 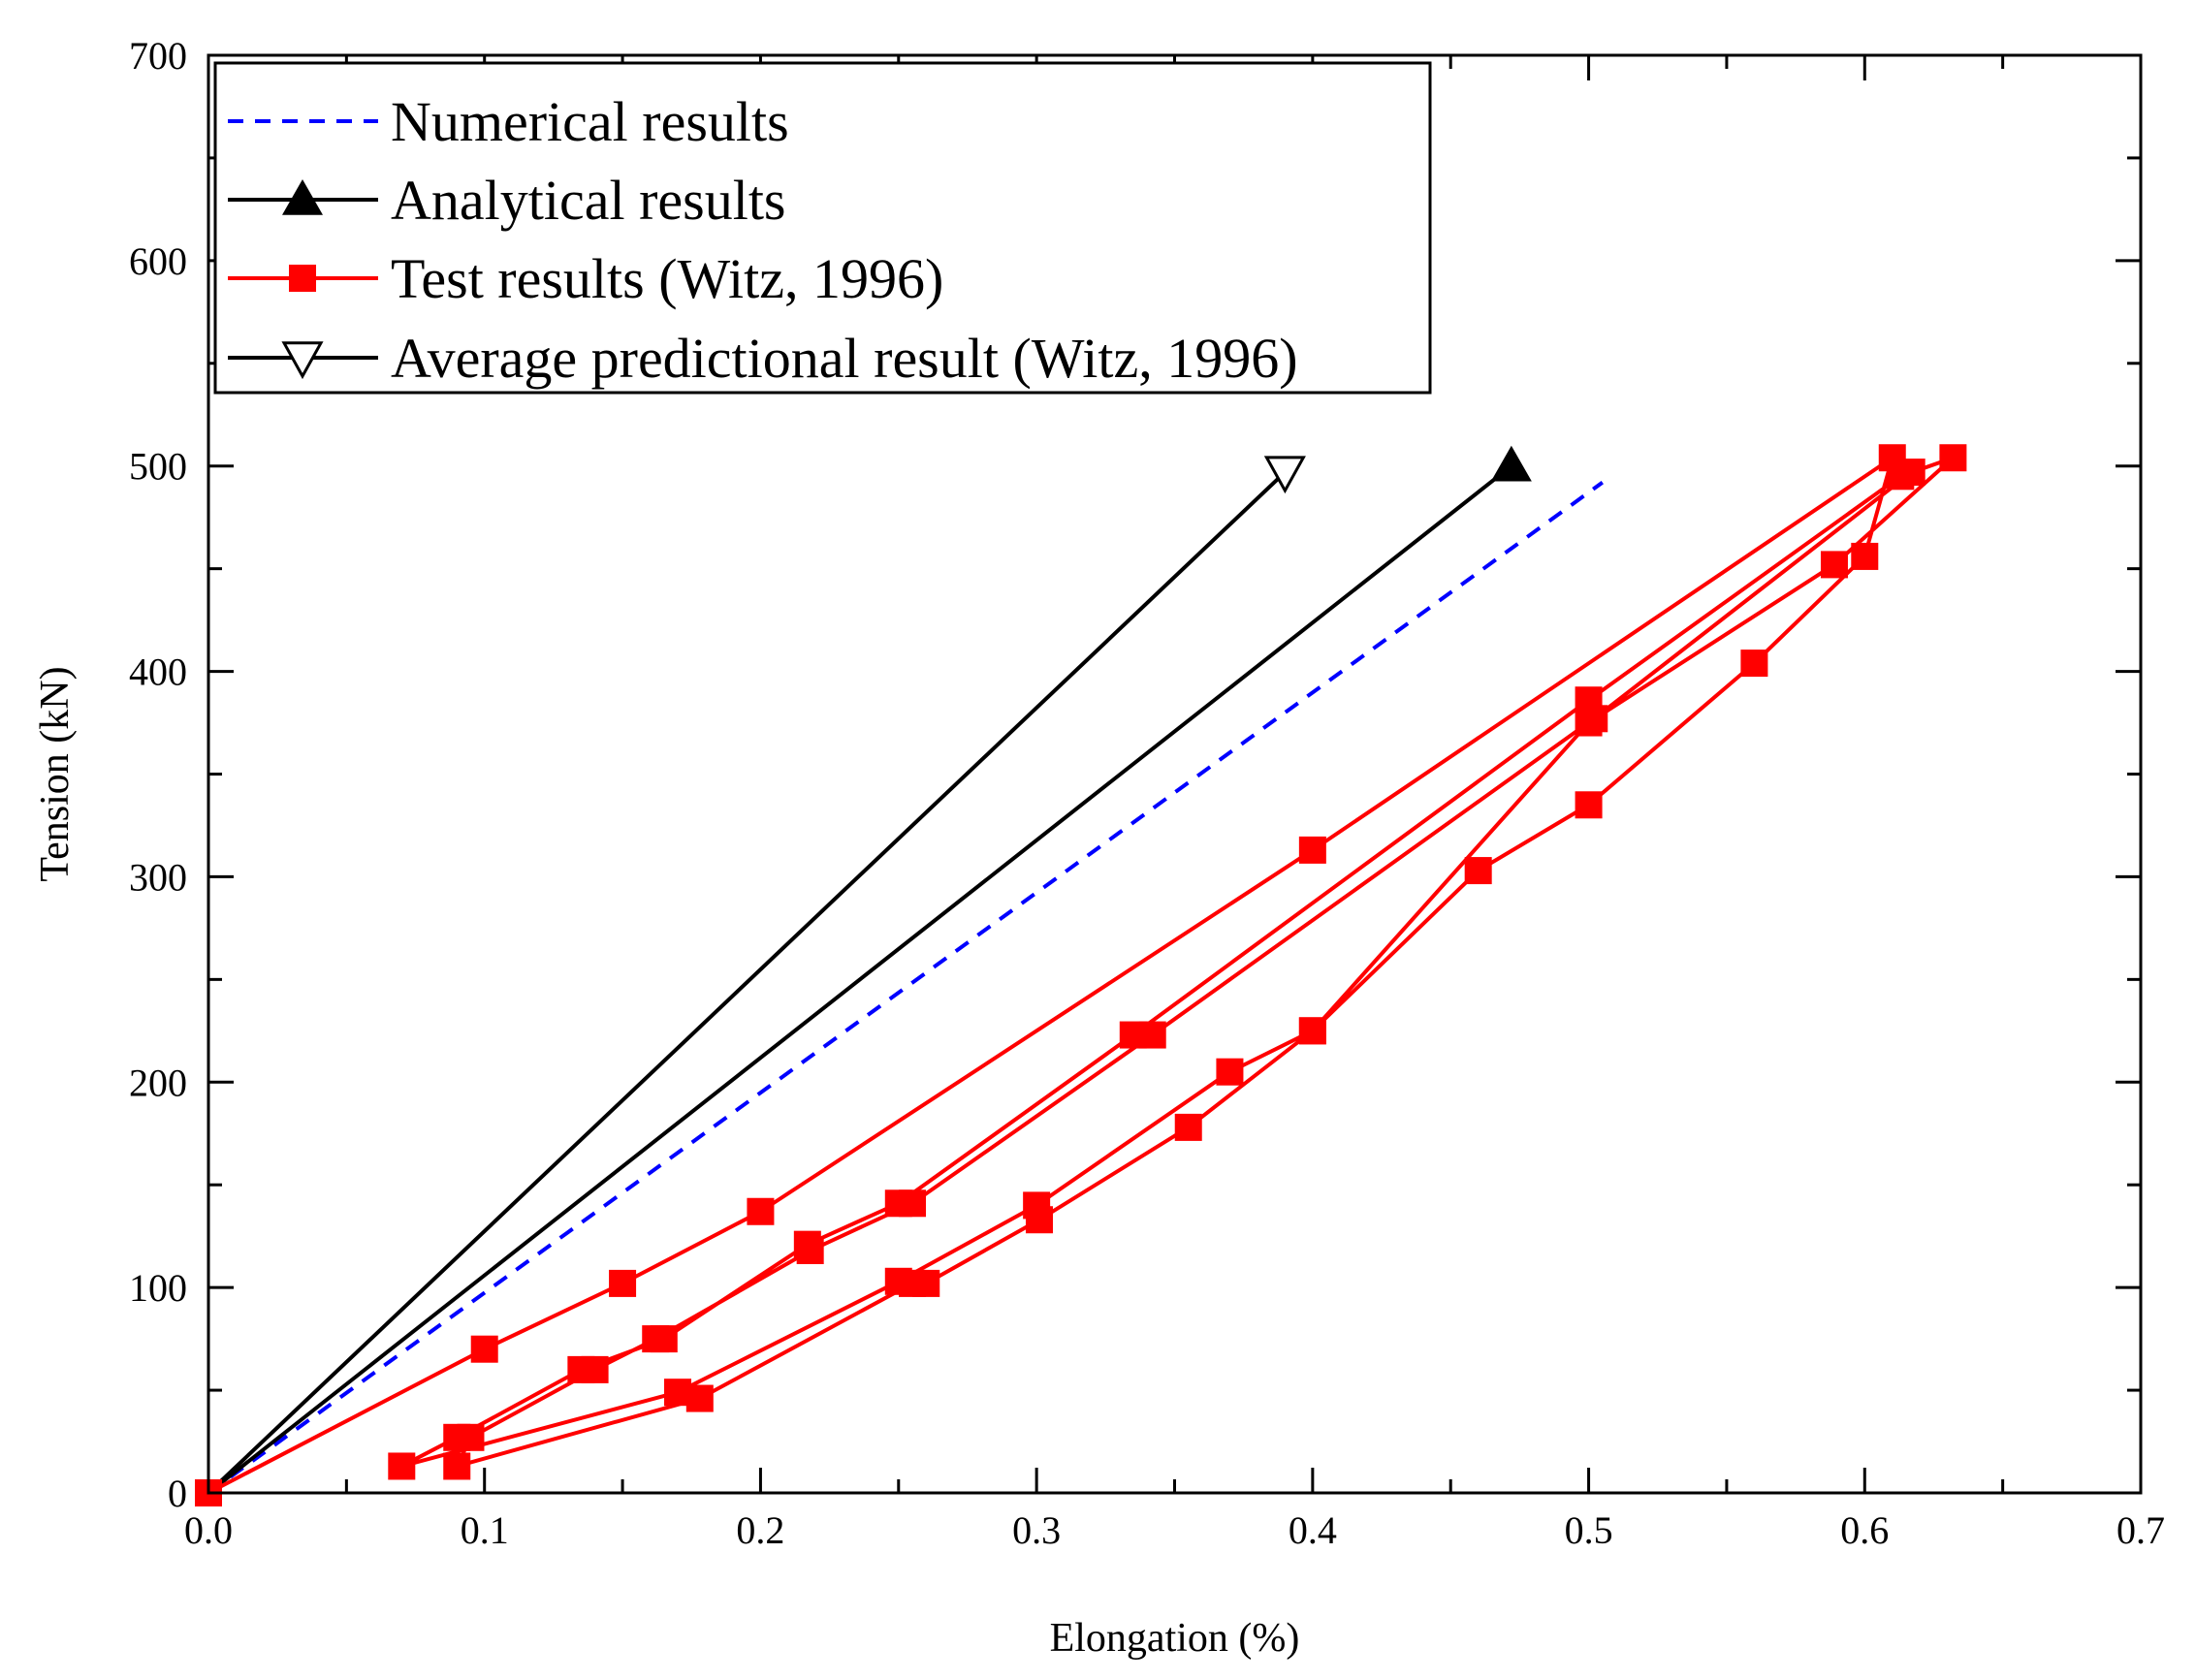 What do you see at coordinates (1175, 1638) in the screenshot?
I see `x-axis-title: Elongation (%)` at bounding box center [1175, 1638].